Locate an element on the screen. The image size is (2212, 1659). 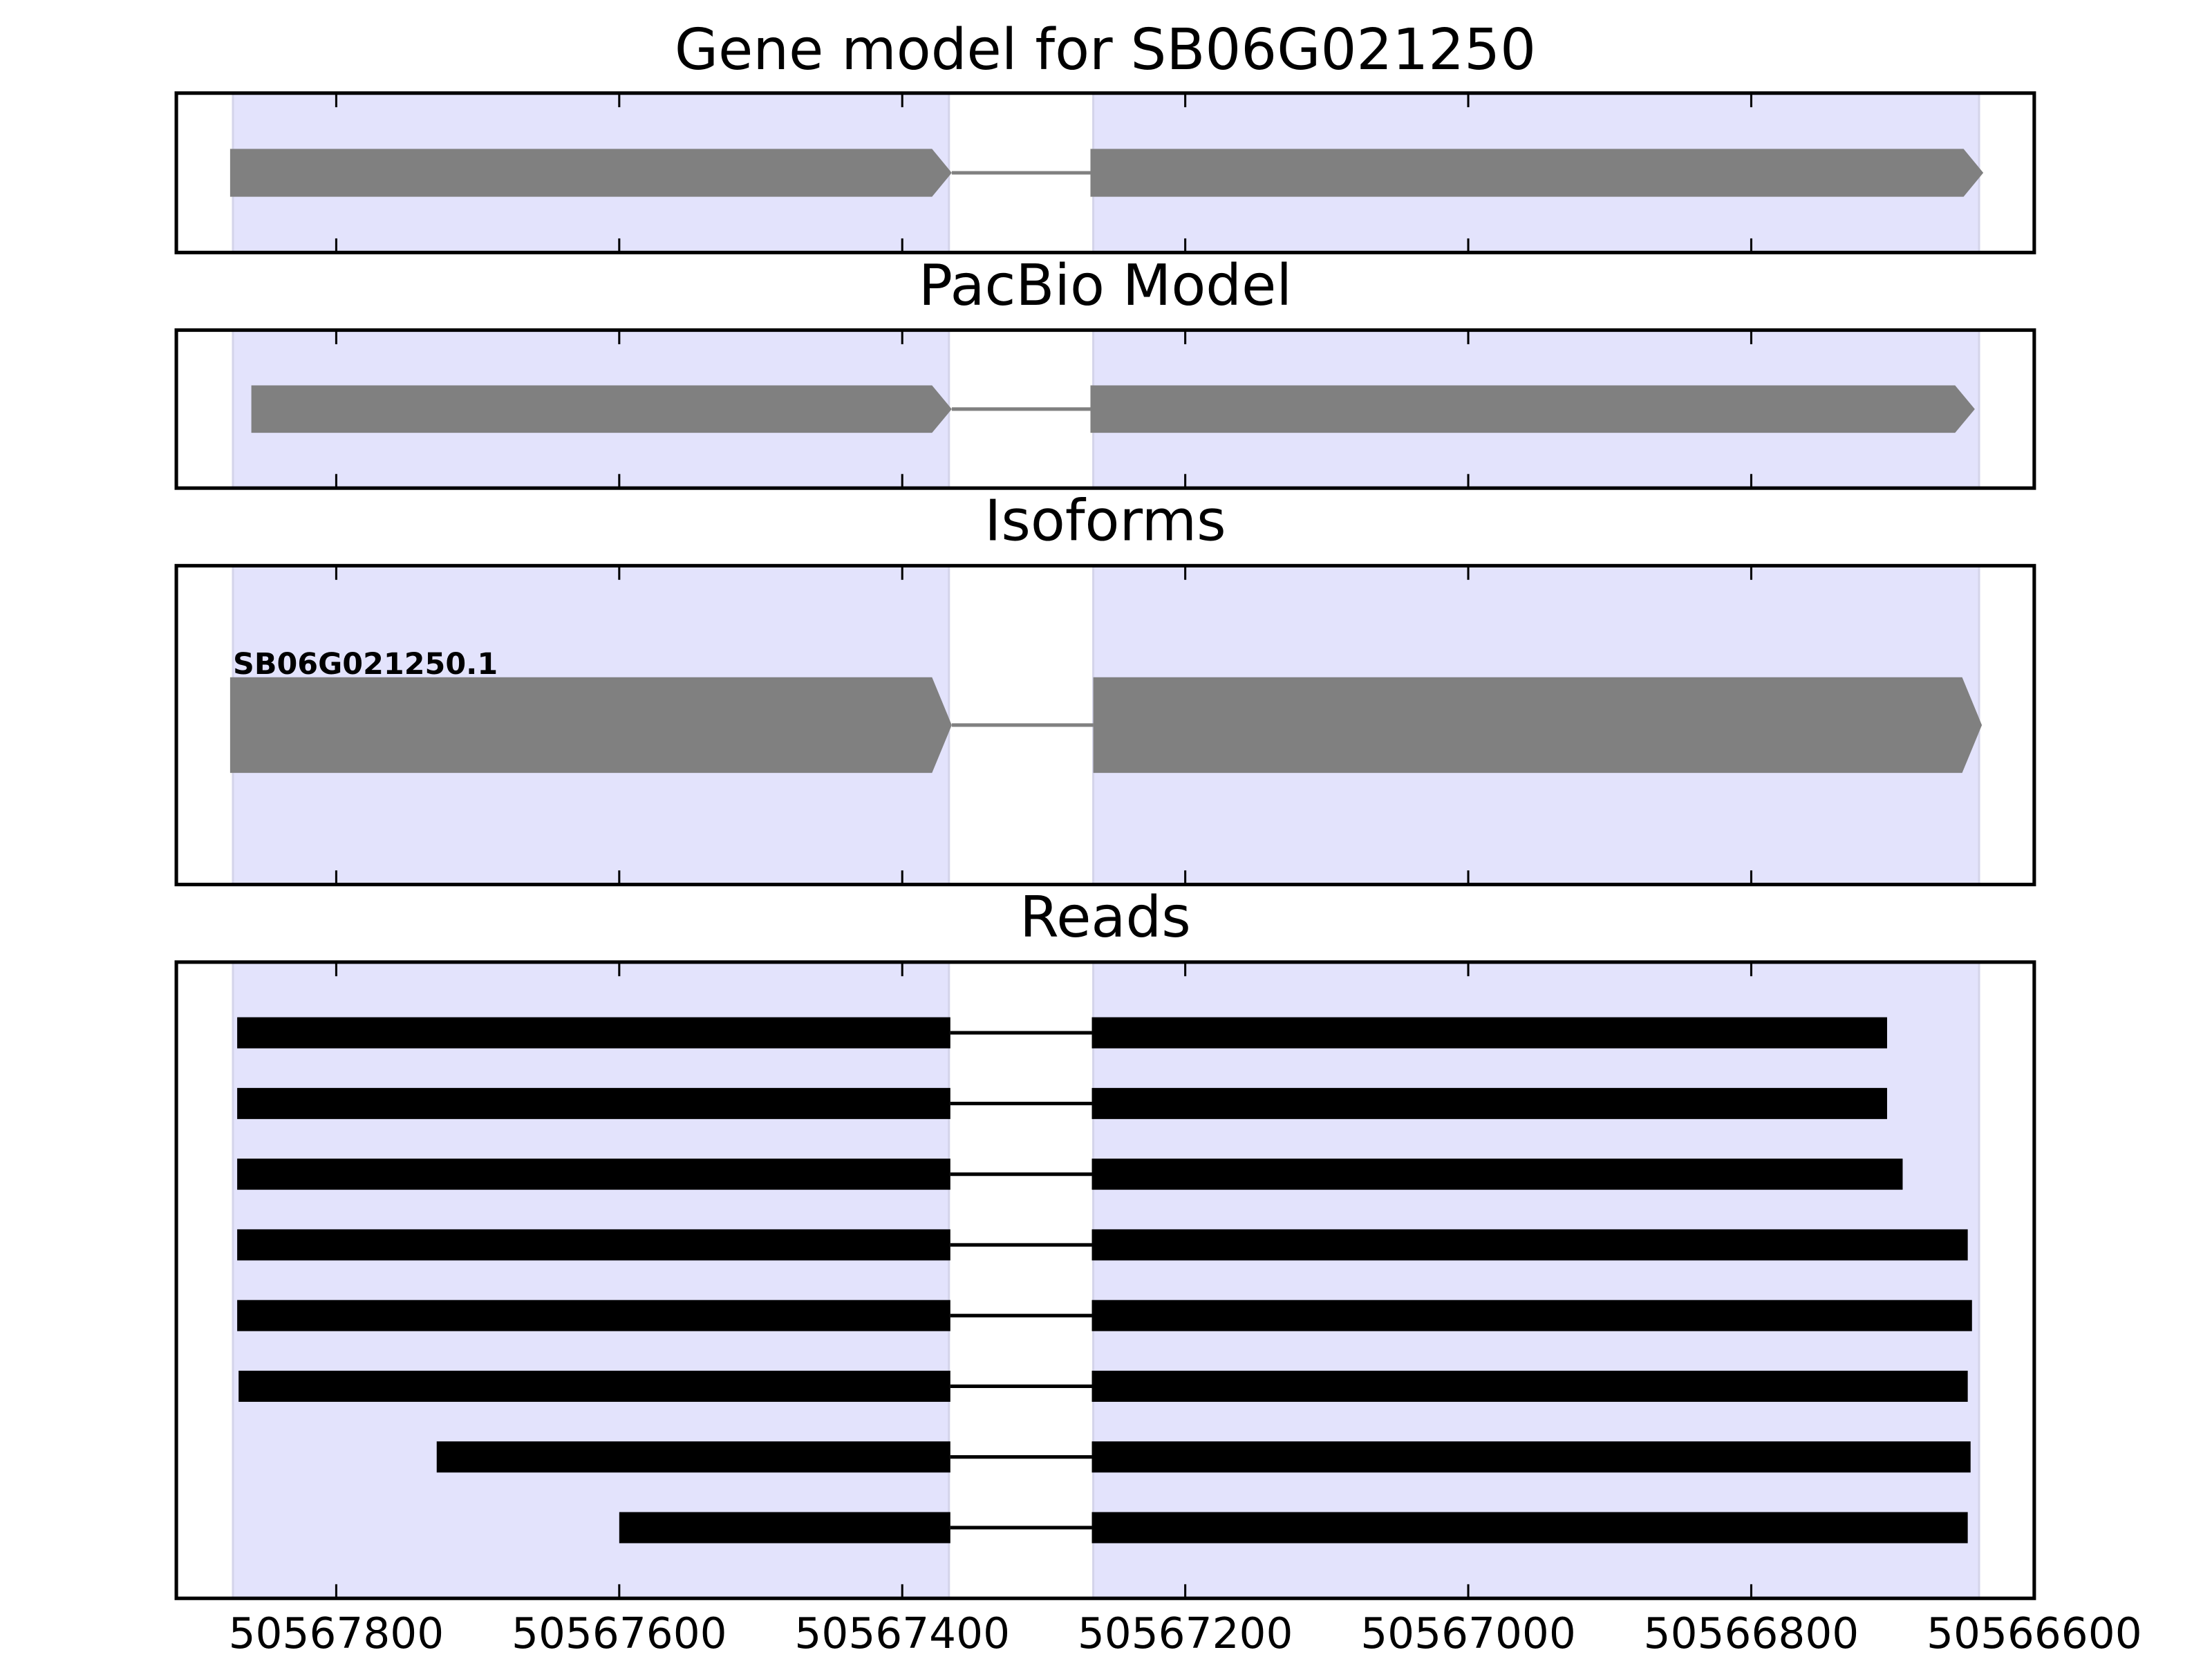
x-tick-label: 50567000 is located at coordinates (1468, 1633).